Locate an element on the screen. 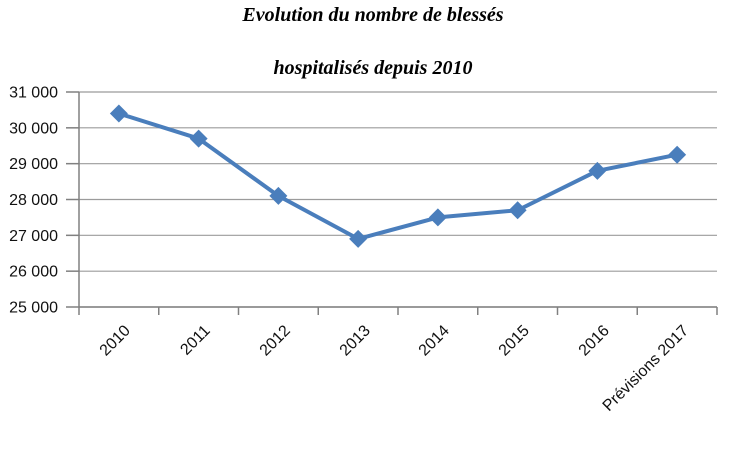 Image resolution: width=750 pixels, height=450 pixels. y-axis-label: 29 000 is located at coordinates (33, 164).